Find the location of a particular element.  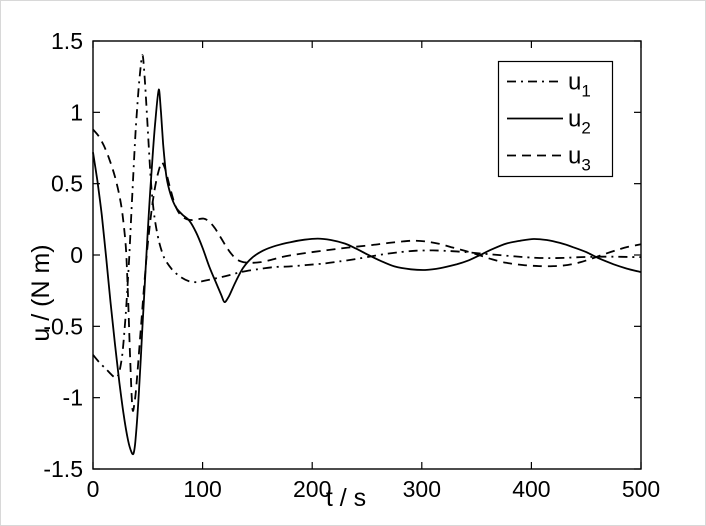

y-tick-label: -1 is located at coordinates (73, 398).